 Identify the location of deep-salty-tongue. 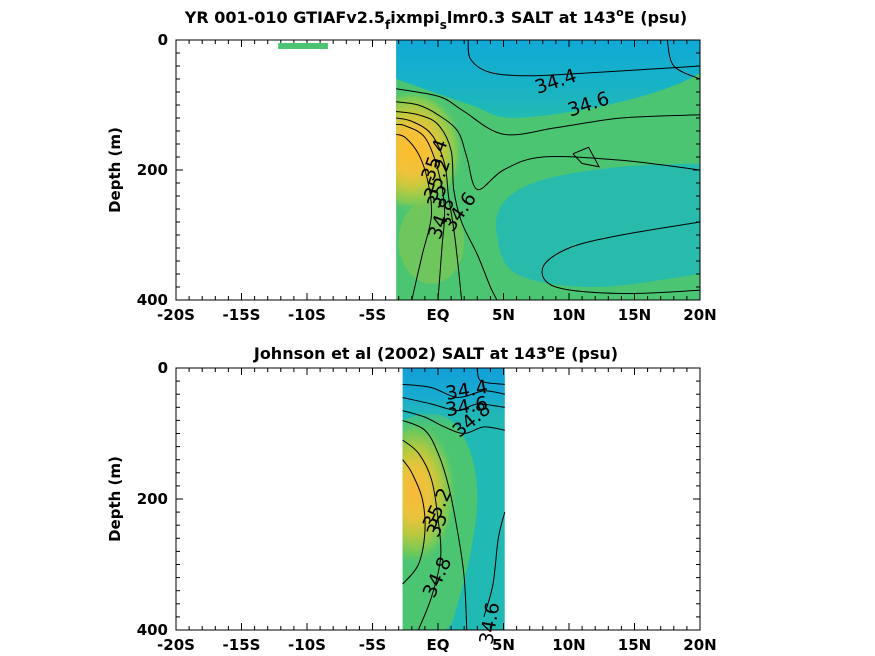
(431, 241).